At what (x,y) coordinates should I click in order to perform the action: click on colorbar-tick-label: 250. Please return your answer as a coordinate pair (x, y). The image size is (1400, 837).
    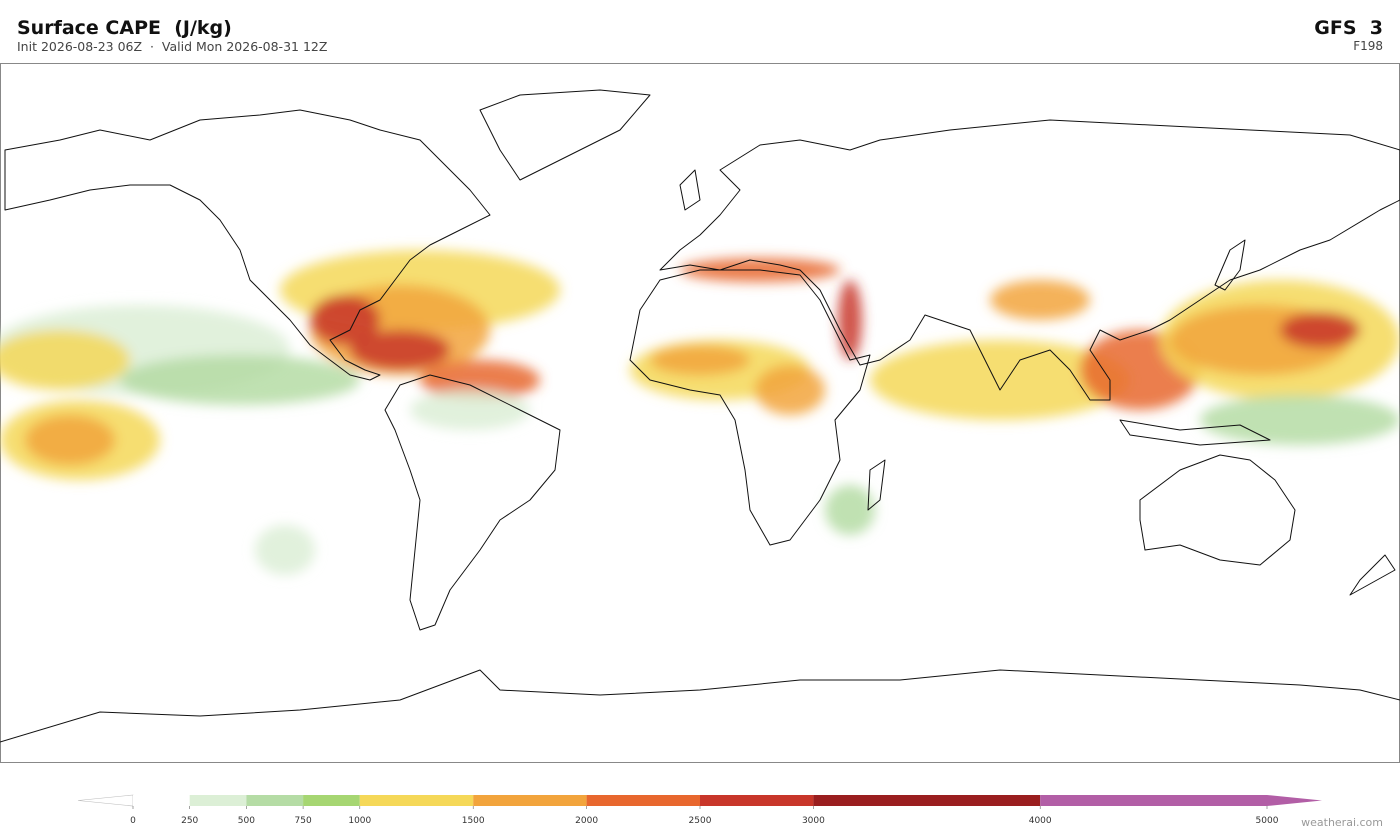
    Looking at the image, I should click on (189, 821).